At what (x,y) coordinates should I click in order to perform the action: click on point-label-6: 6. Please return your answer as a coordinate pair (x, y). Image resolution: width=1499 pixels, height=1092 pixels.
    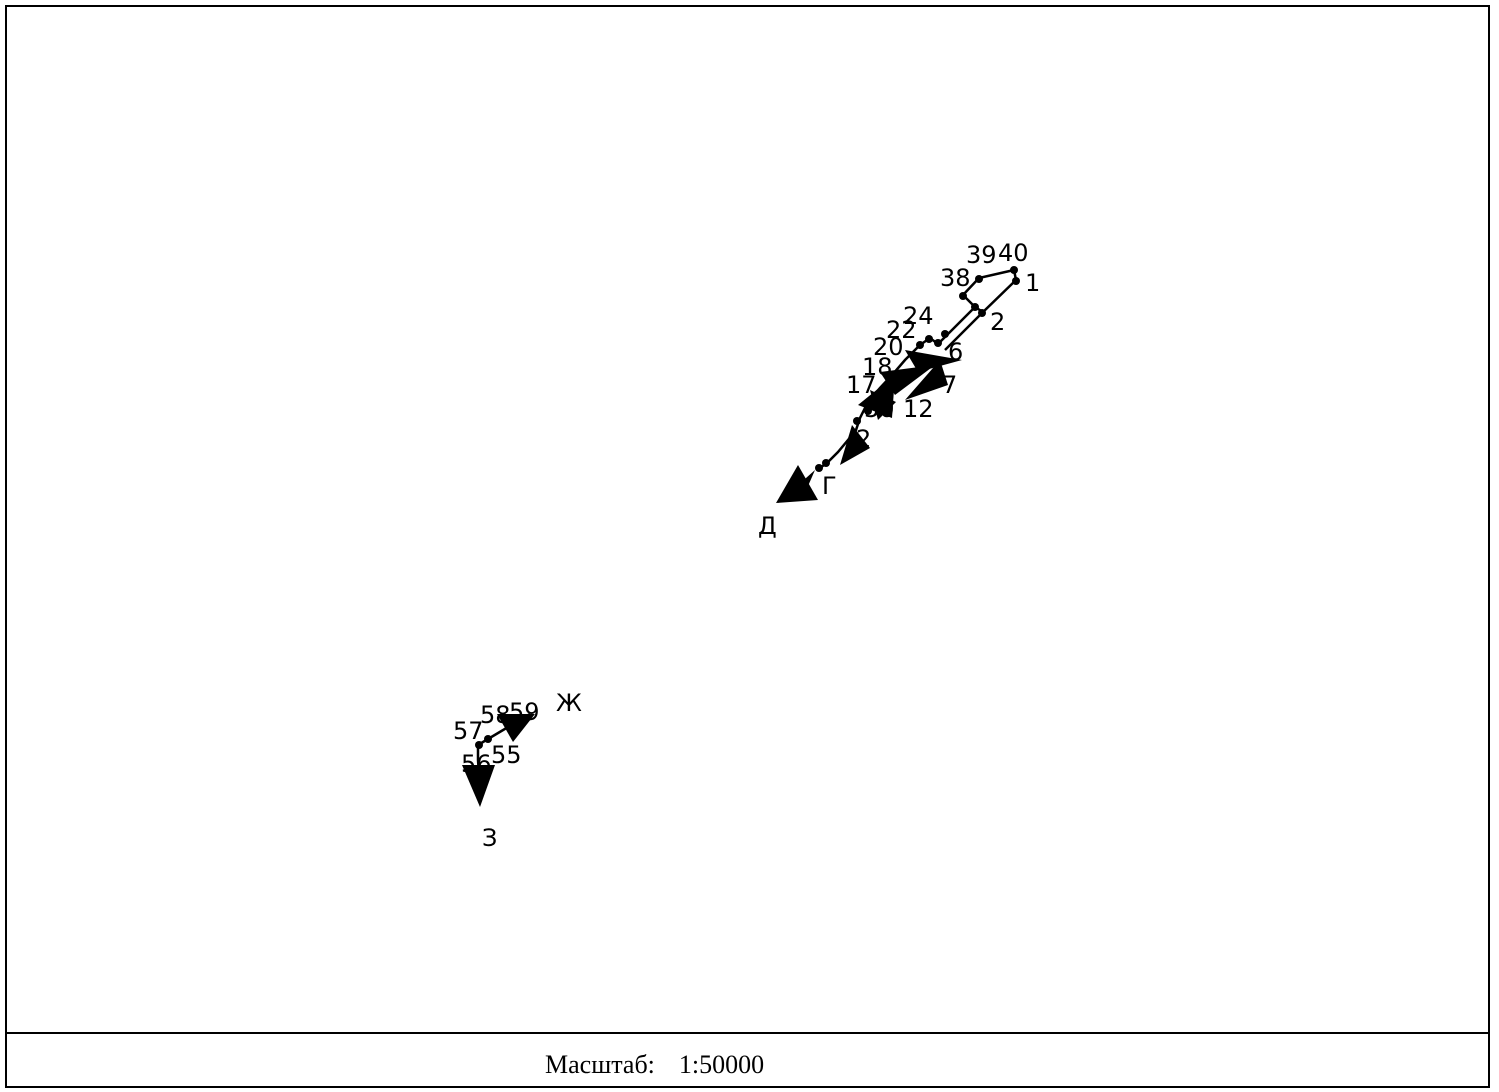
    Looking at the image, I should click on (955, 352).